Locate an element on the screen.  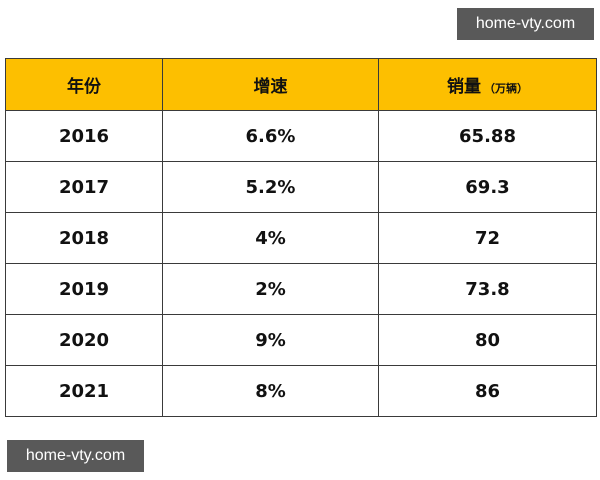
watermark-top-right: home-vty.com is located at coordinates (525, 24).